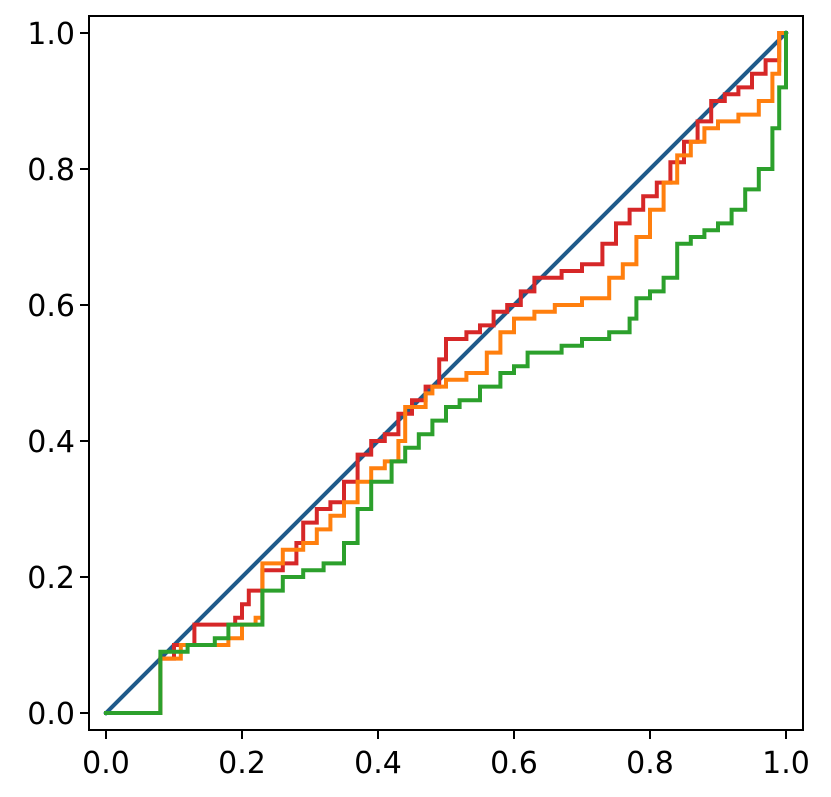 The image size is (831, 797). Describe the element at coordinates (786, 763) in the screenshot. I see `x-tick-label: 1.0` at that location.